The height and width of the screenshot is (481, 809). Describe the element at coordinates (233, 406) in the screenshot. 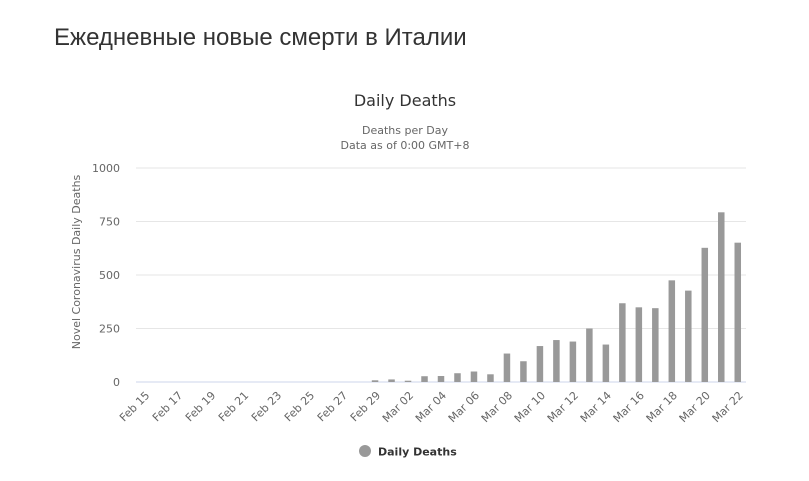

I see `x-tick-label: Feb 21` at that location.